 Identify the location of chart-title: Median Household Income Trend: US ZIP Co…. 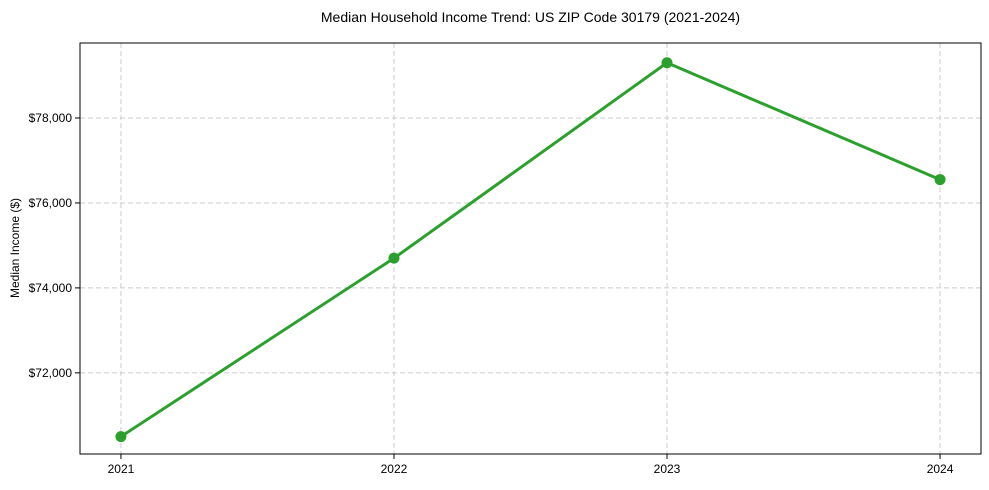
(530, 17).